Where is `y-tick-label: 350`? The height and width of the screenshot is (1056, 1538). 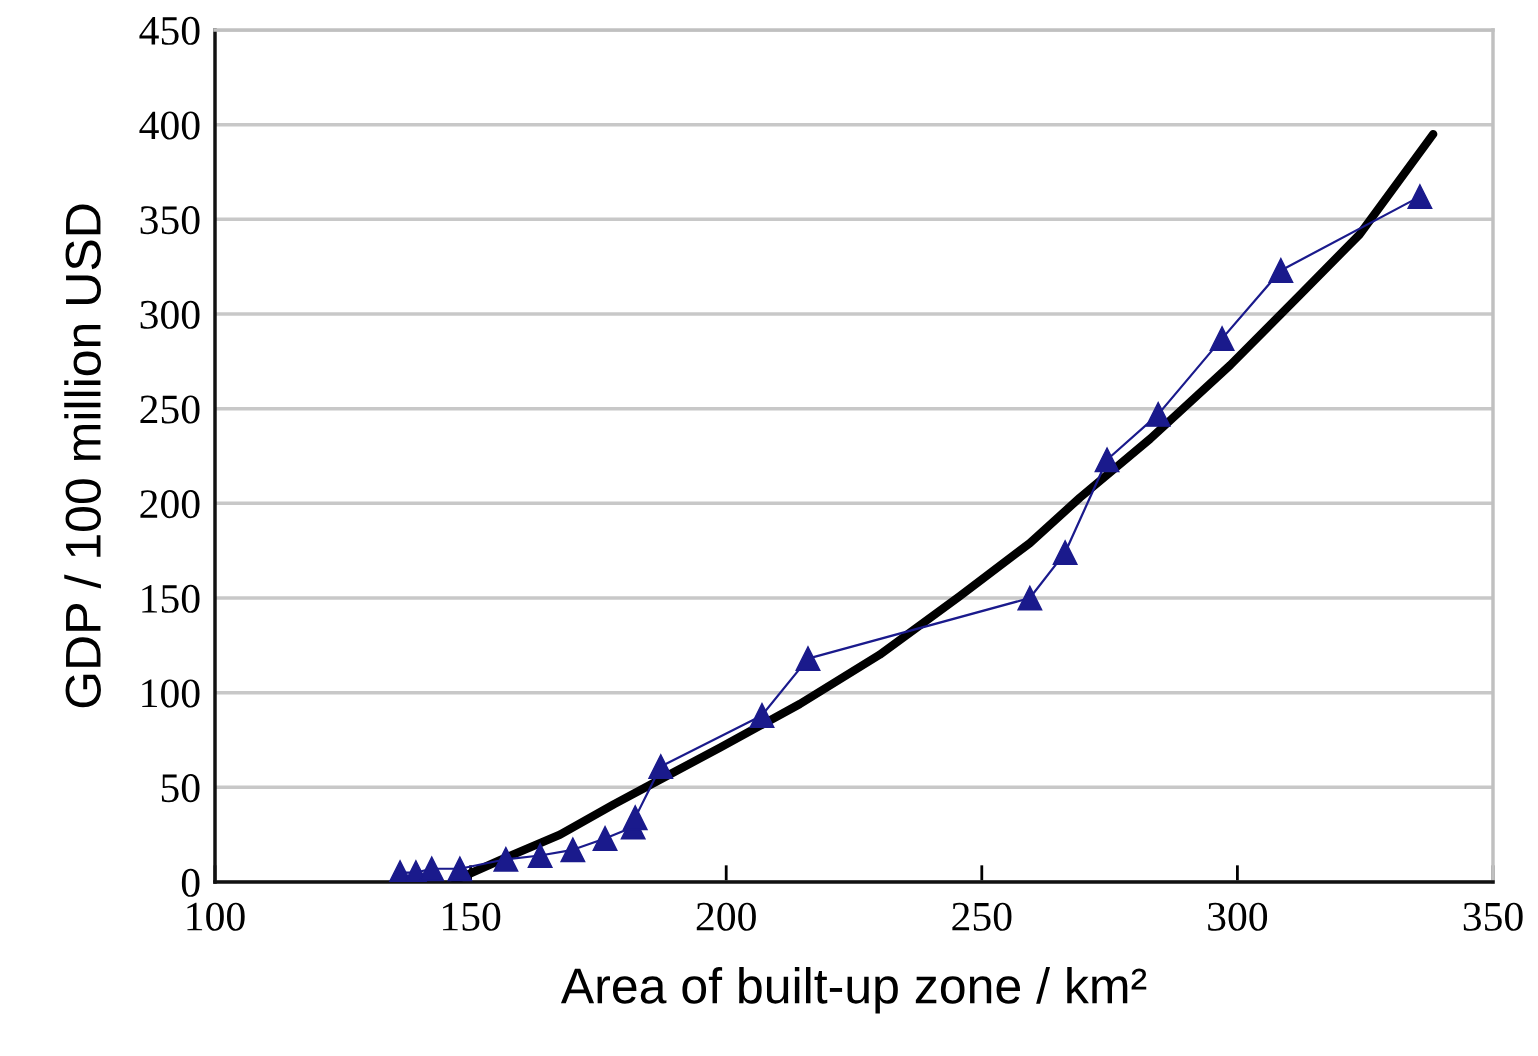
y-tick-label: 350 is located at coordinates (170, 220).